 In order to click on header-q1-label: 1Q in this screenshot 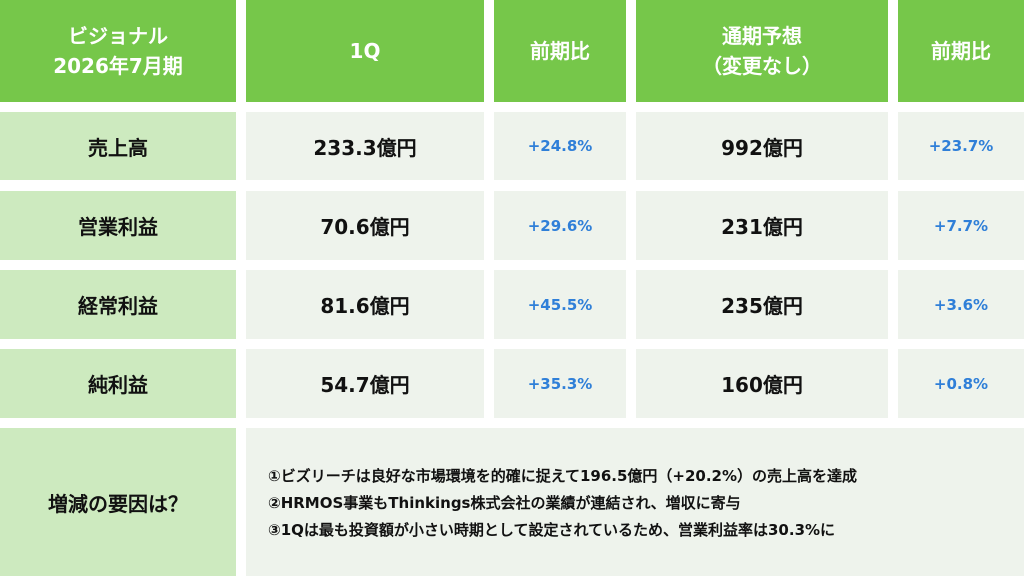, I will do `click(365, 51)`.